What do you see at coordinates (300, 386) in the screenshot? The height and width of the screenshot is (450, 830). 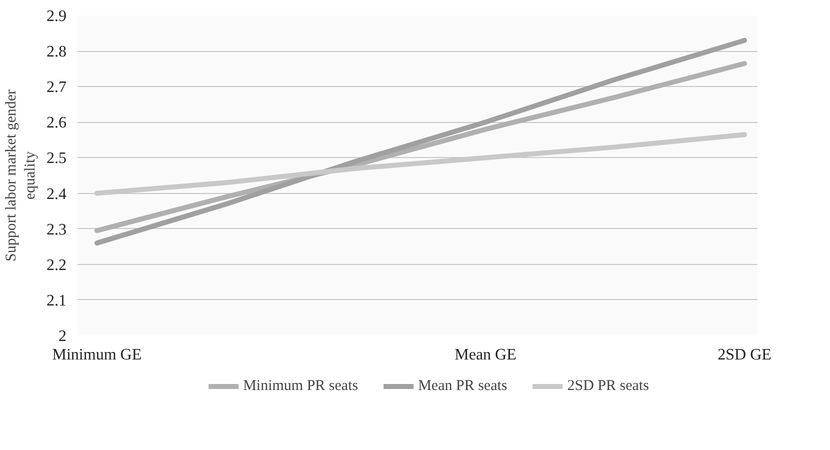 I see `legend-label: Minimum PR seats` at bounding box center [300, 386].